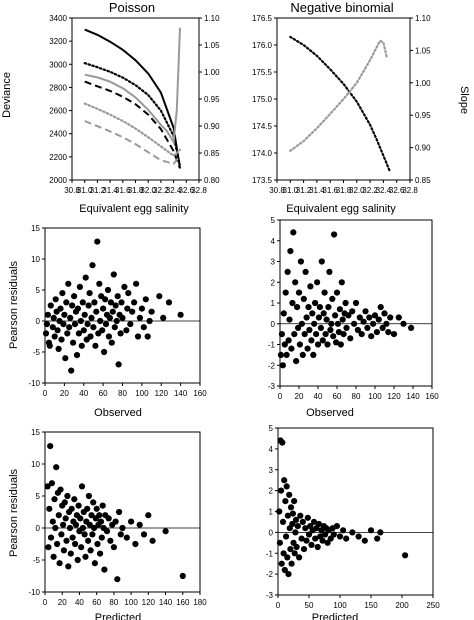  Describe the element at coordinates (212, 99) in the screenshot. I see `y-right-tick-label: 0.95` at that location.